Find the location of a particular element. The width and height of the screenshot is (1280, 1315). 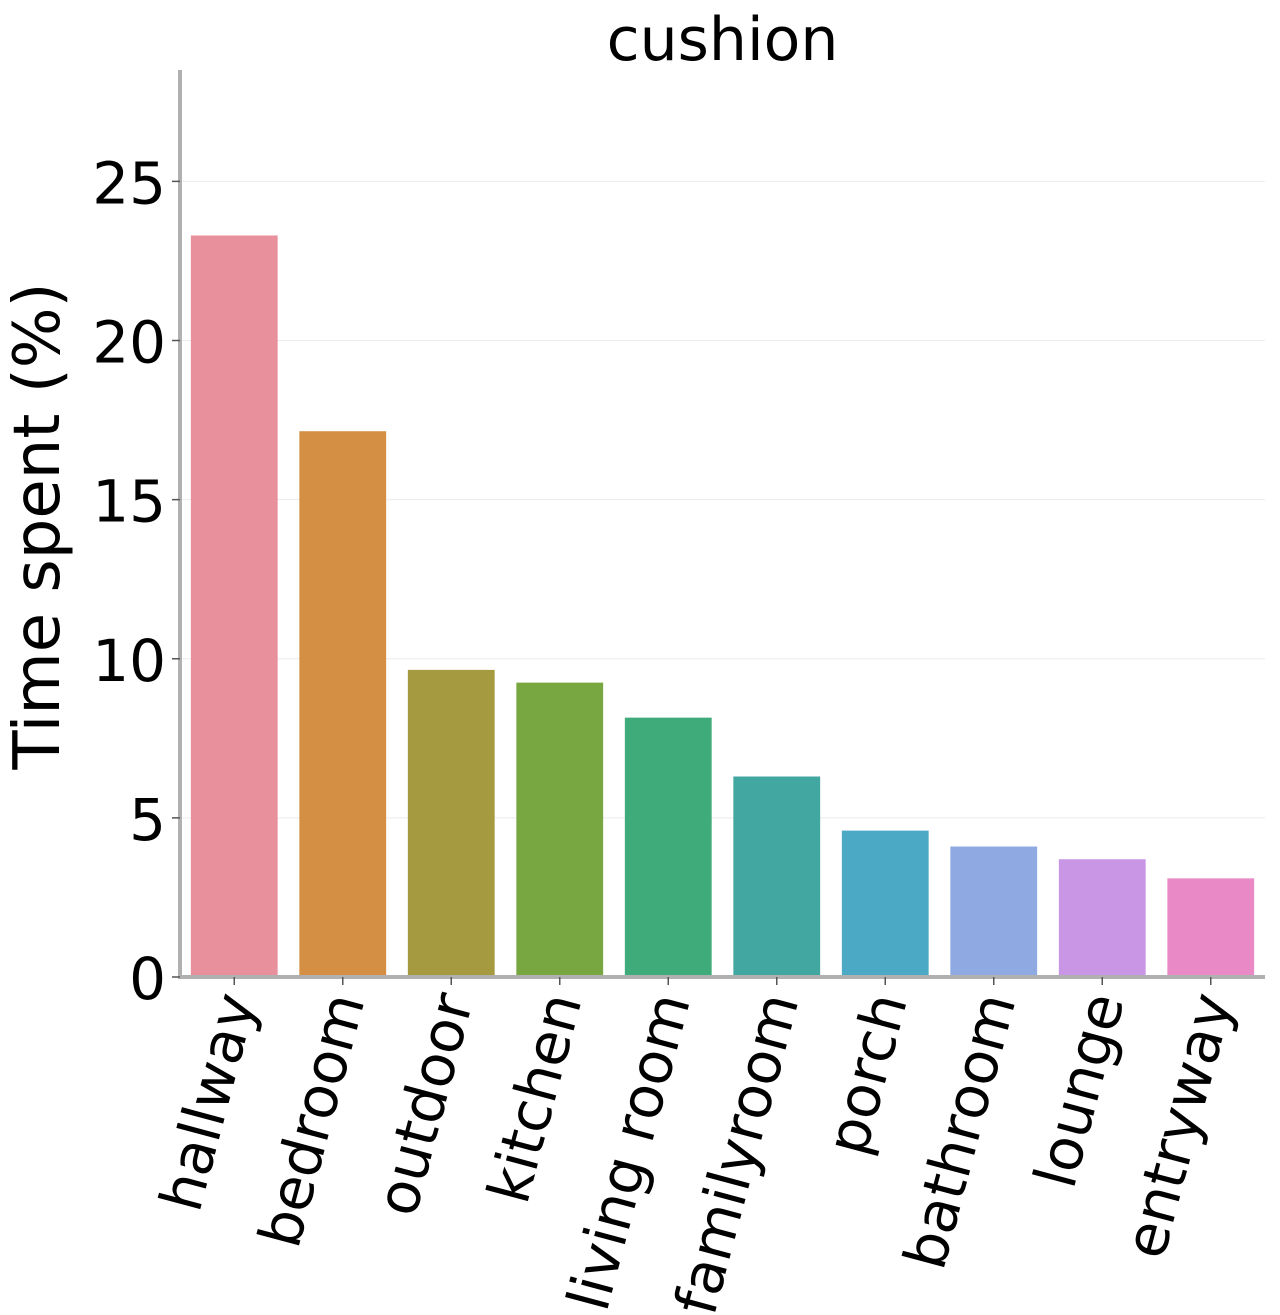

bar-lounge is located at coordinates (1102, 918).